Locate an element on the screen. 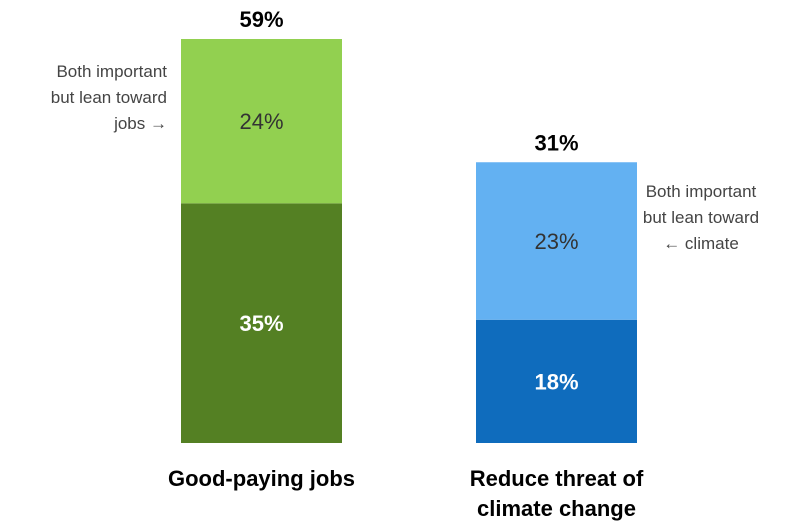  total-label-1: 31% is located at coordinates (556, 142).